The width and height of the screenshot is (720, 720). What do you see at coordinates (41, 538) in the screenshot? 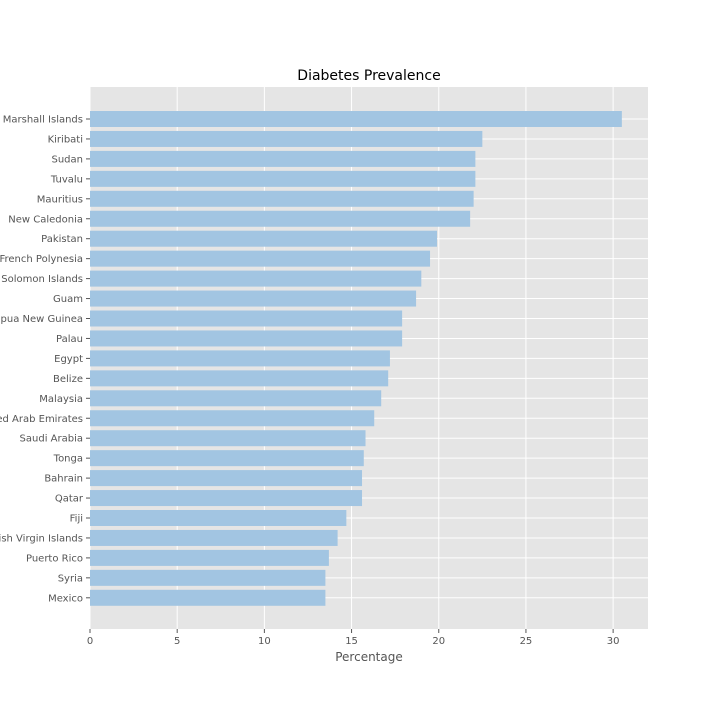
I see `y-tick-label: British Virgin Islands` at bounding box center [41, 538].